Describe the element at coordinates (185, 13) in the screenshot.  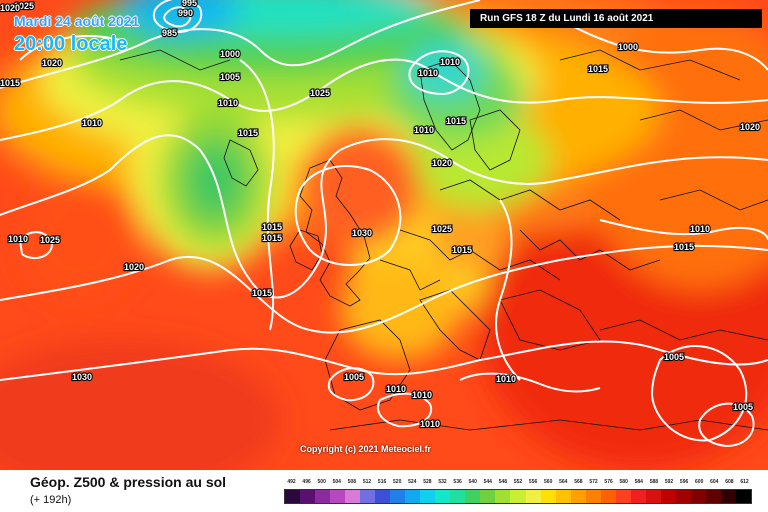
I see `isobar-label: 990` at that location.